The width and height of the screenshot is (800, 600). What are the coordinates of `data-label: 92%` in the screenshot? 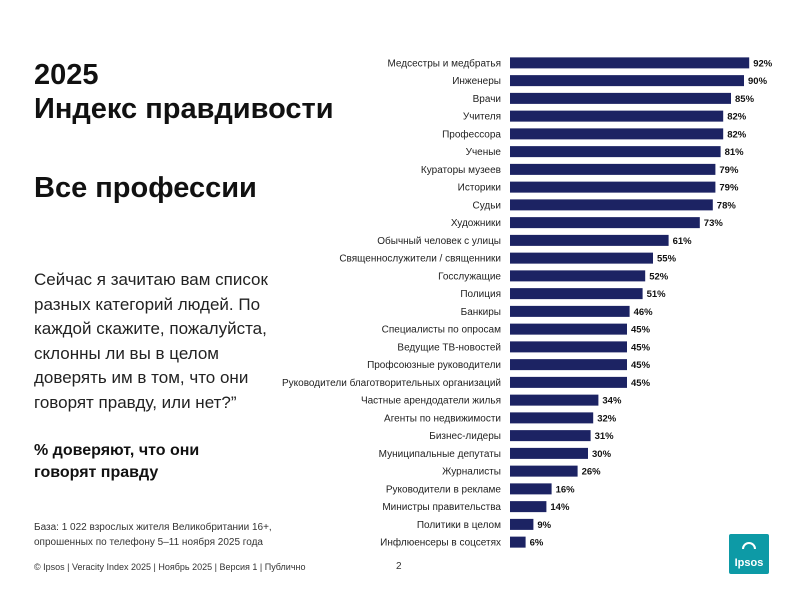 It's located at (763, 63).